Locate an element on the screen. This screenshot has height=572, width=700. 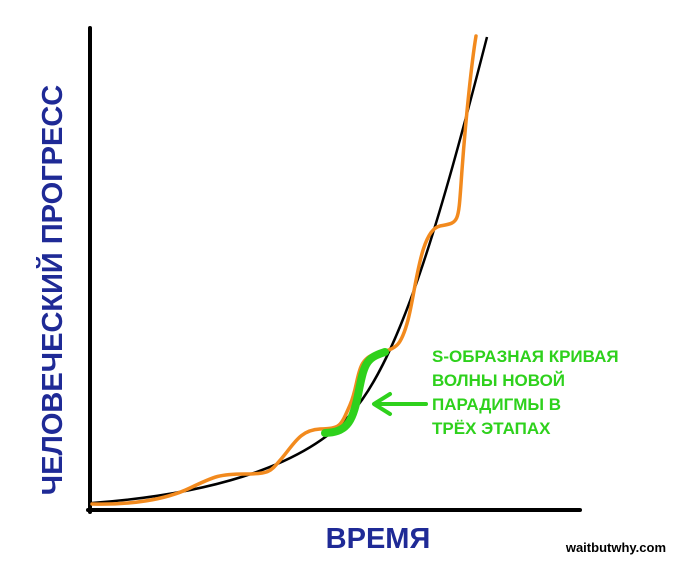
arrow-head is located at coordinates (382, 404).